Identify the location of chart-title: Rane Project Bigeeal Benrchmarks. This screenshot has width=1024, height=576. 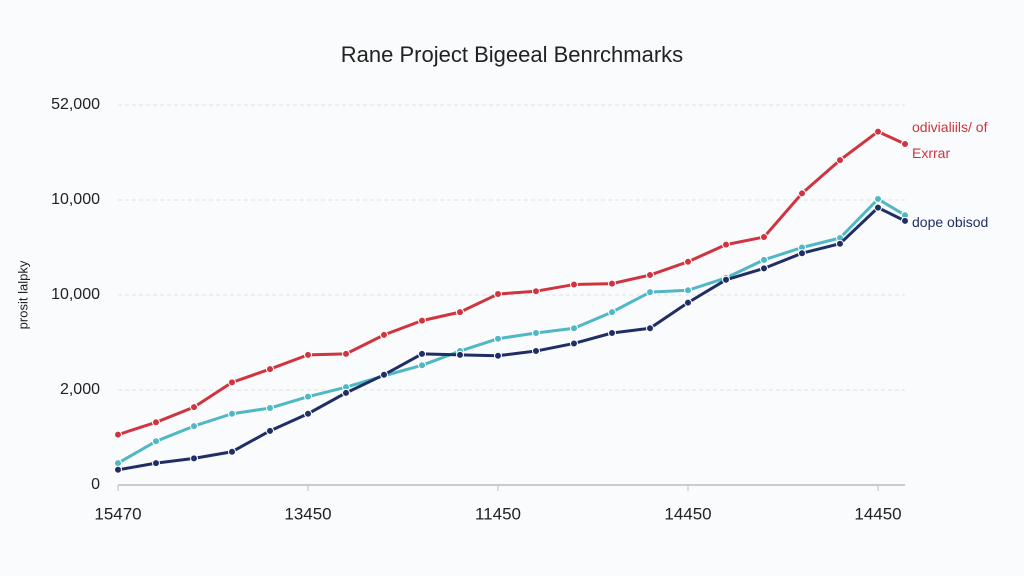
(512, 54).